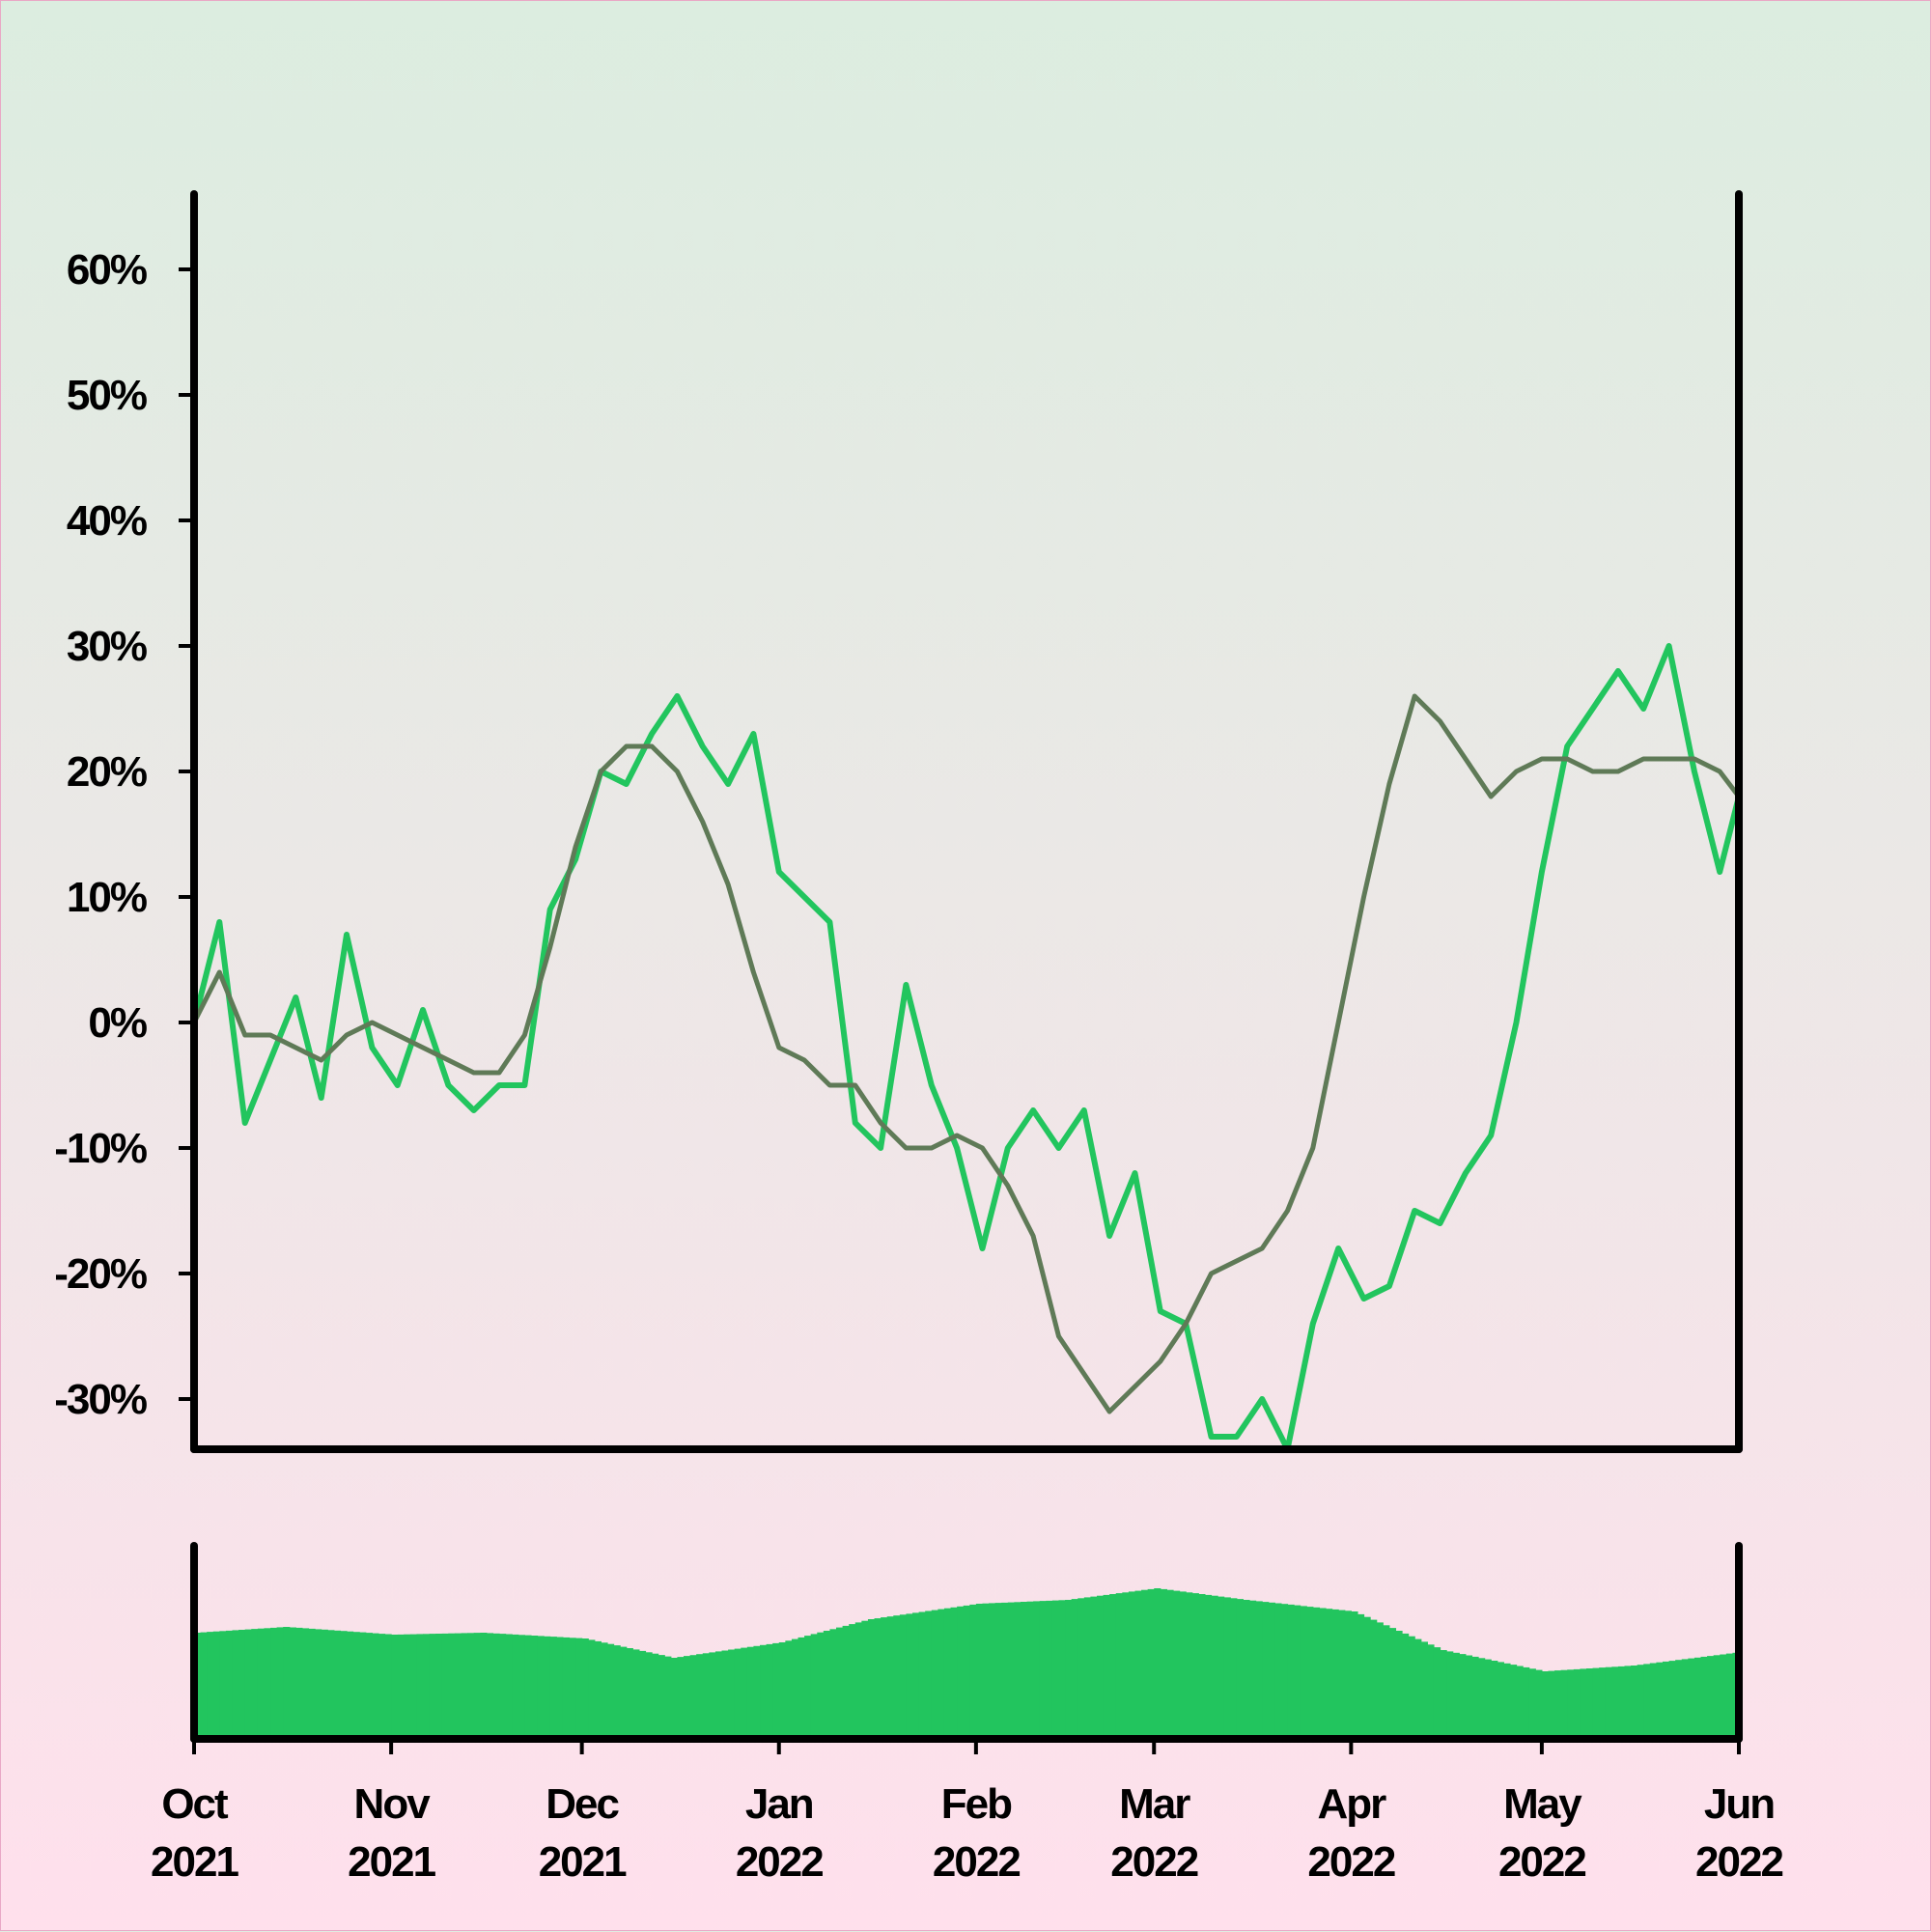  I want to click on x-tick-month-label: May, so click(1542, 1804).